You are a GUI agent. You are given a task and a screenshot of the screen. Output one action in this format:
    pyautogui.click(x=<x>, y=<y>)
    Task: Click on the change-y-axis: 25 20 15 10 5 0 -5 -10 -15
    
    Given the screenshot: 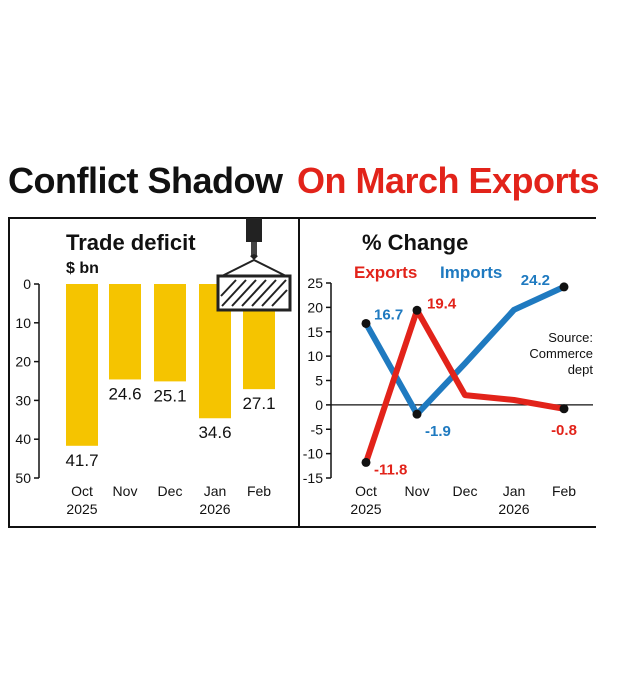 What is the action you would take?
    pyautogui.click(x=448, y=380)
    